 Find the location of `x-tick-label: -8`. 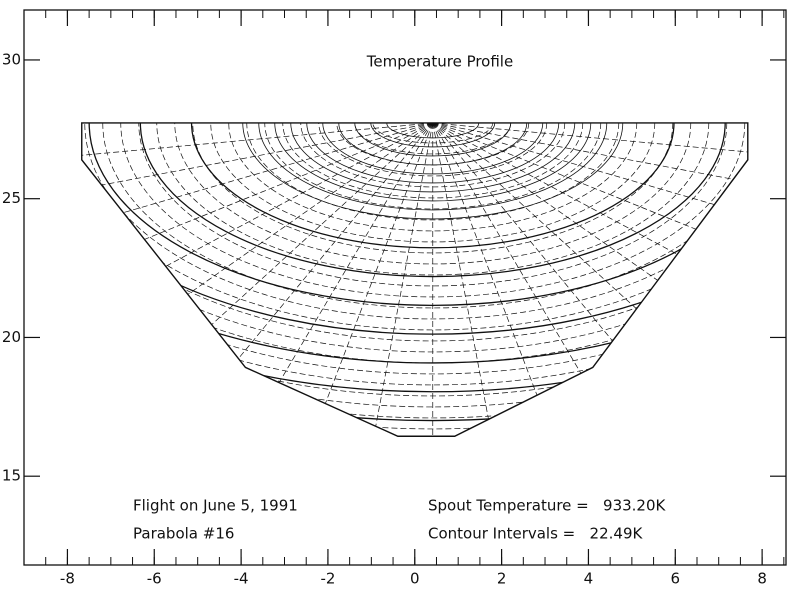

x-tick-label: -8 is located at coordinates (67, 579).